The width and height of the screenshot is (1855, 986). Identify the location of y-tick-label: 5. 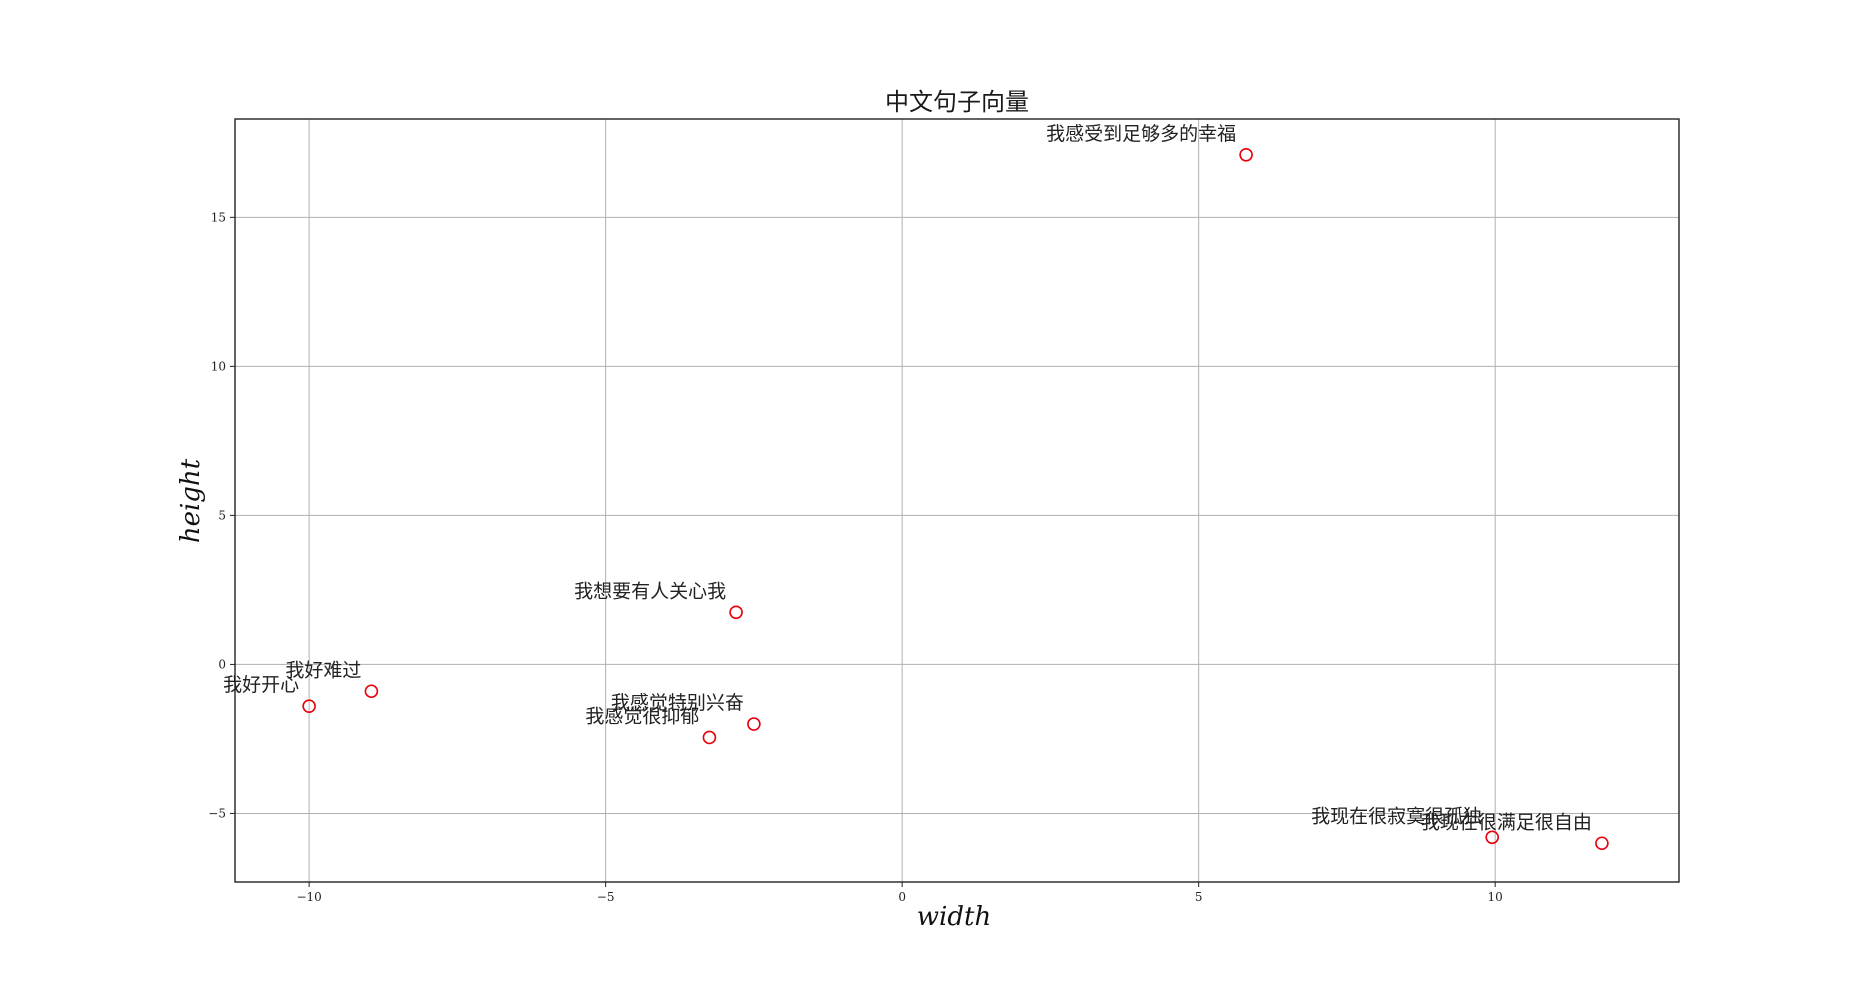
(222, 515).